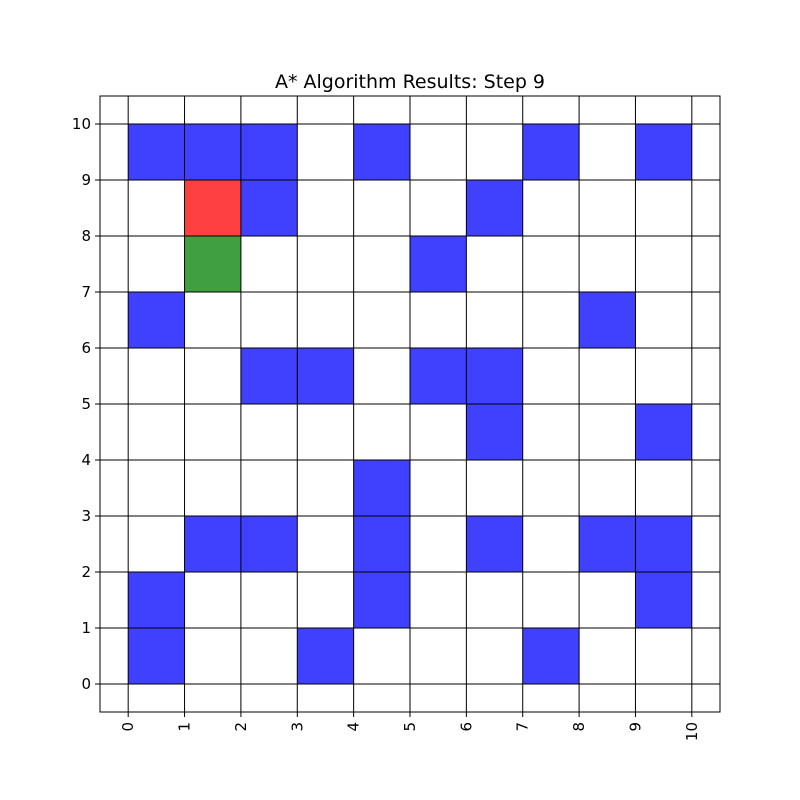 The height and width of the screenshot is (800, 800). I want to click on y-tick-label: 8, so click(86, 236).